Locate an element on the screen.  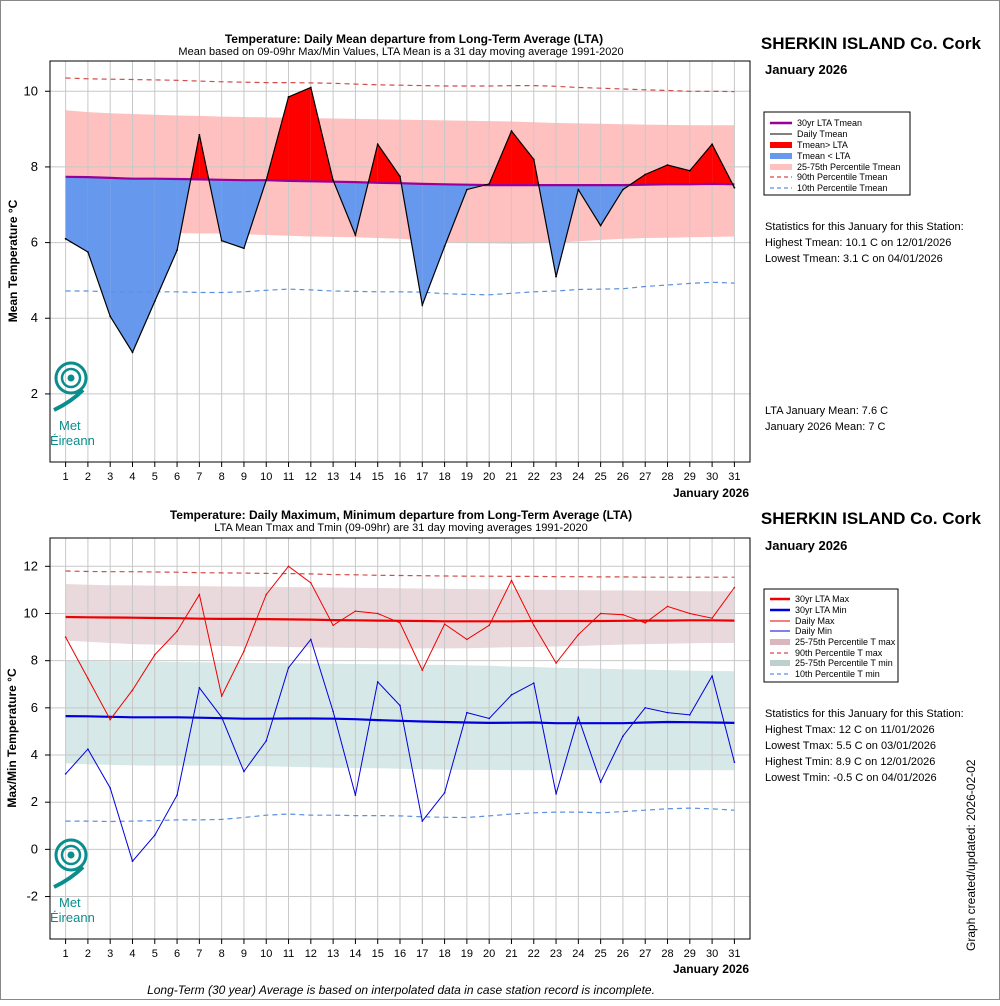
legend-item-above: Tmean> LTA is located at coordinates (822, 145).